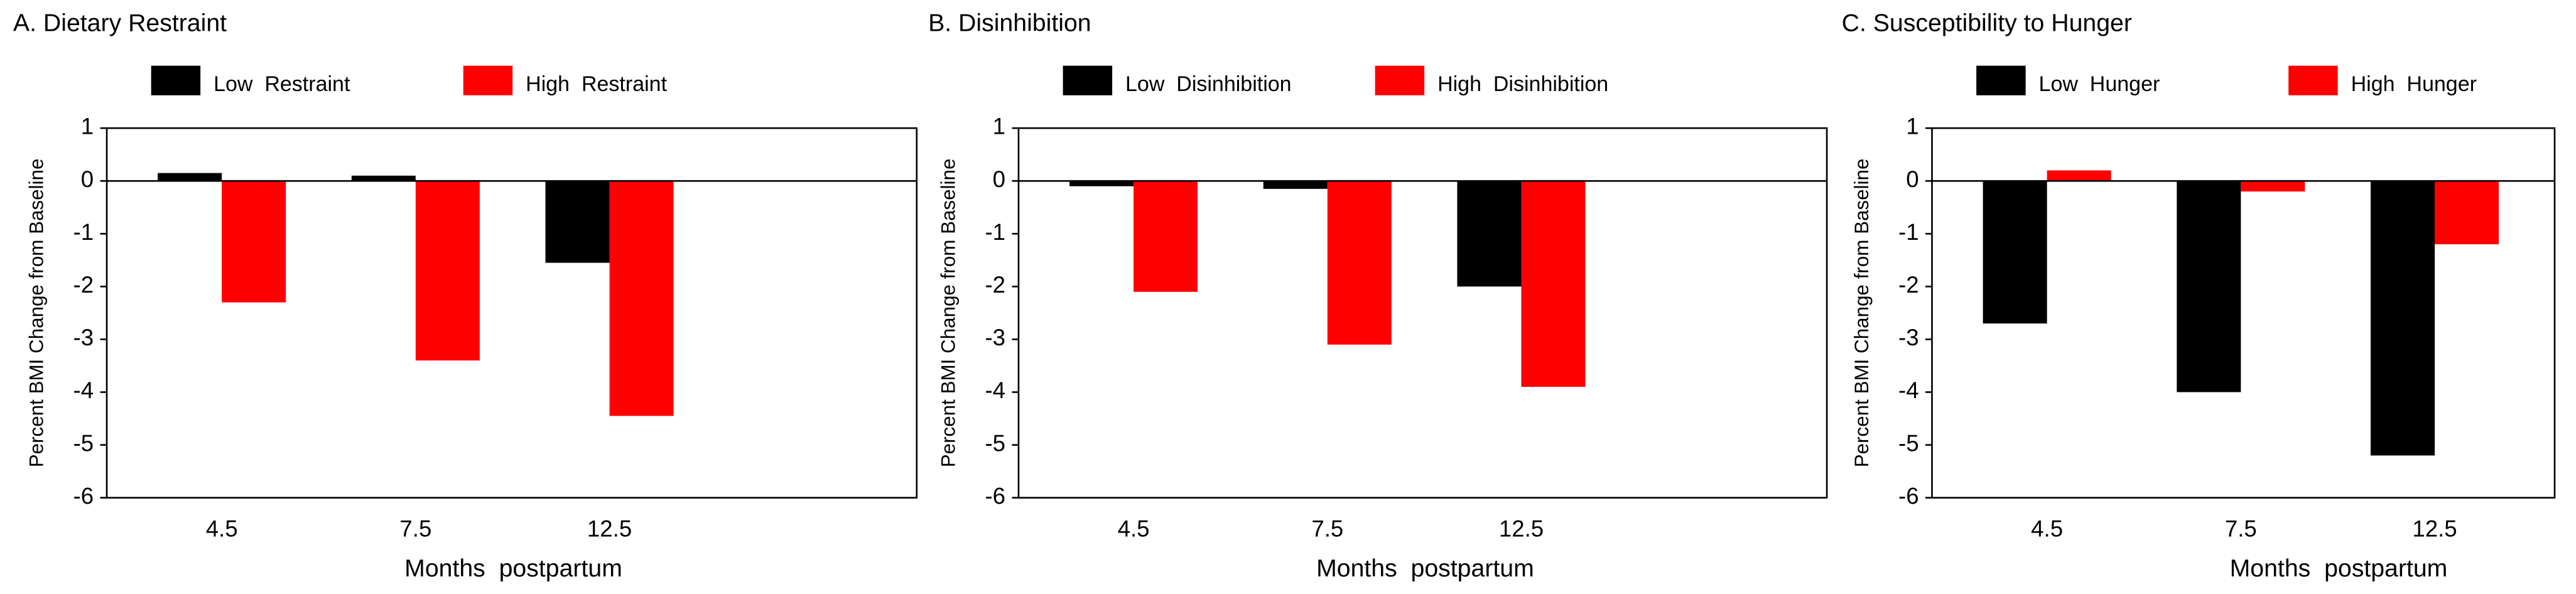  I want to click on legend-label: High Disinhibition, so click(1523, 84).